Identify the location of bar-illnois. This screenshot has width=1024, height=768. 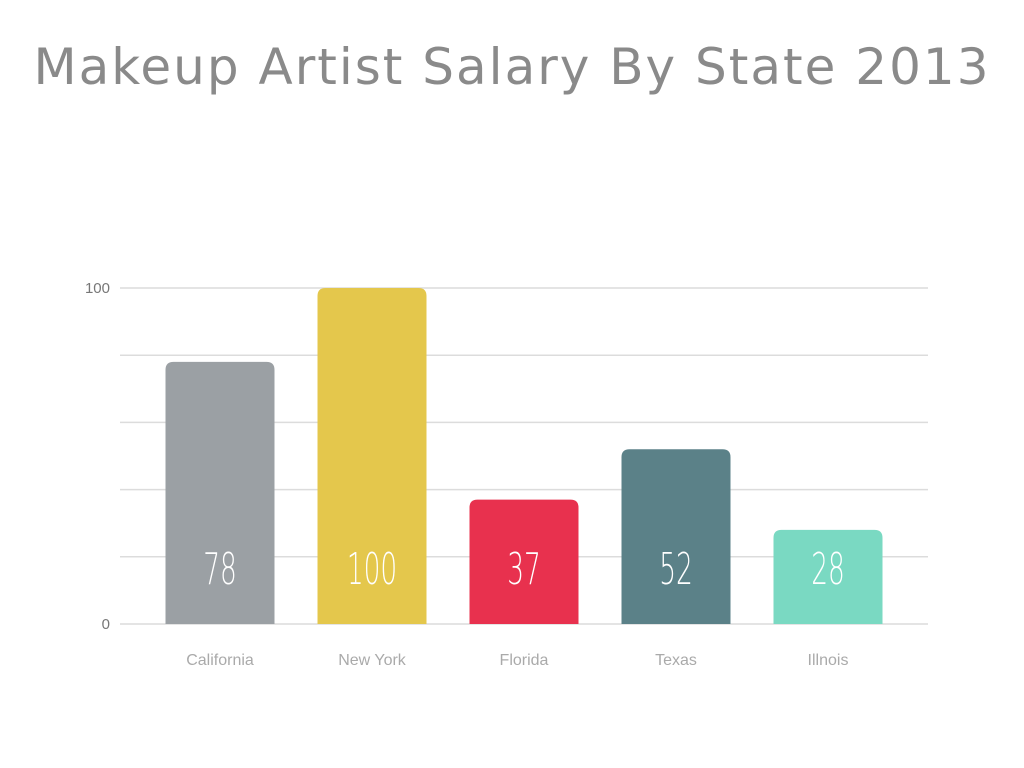
(828, 576).